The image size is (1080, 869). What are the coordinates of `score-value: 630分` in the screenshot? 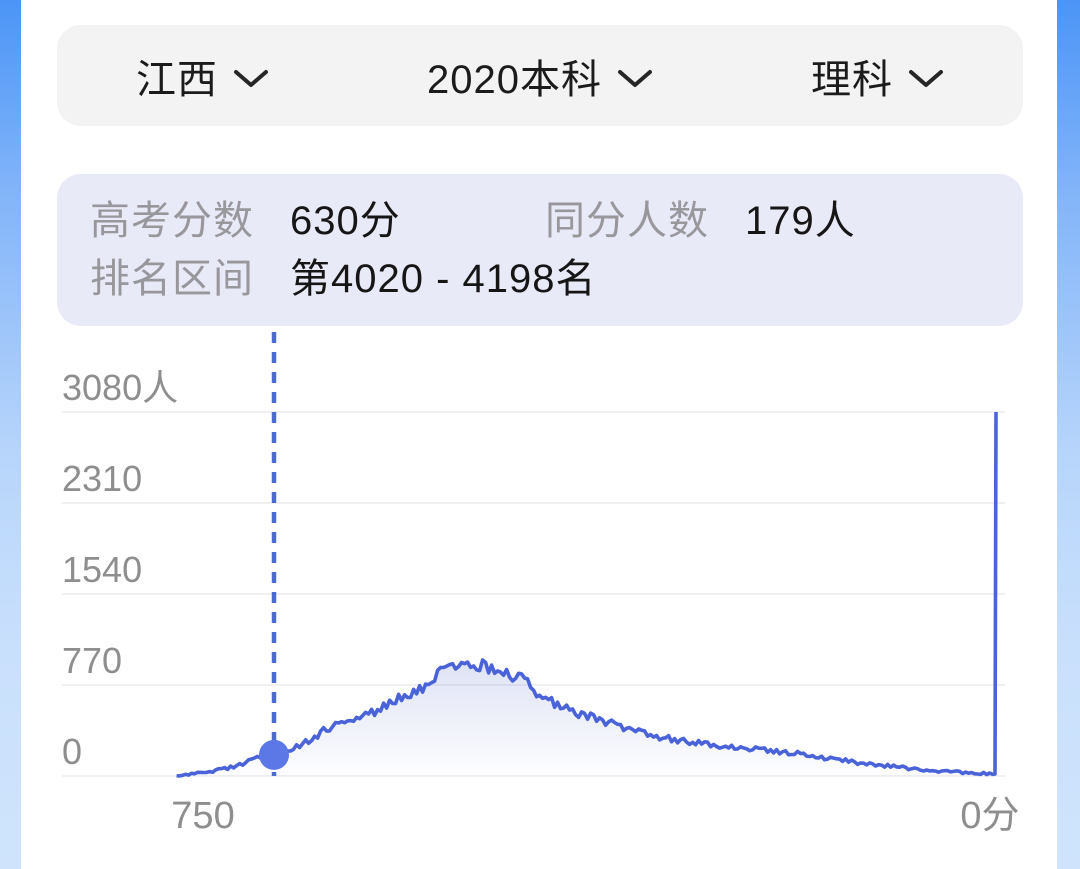 It's located at (345, 221).